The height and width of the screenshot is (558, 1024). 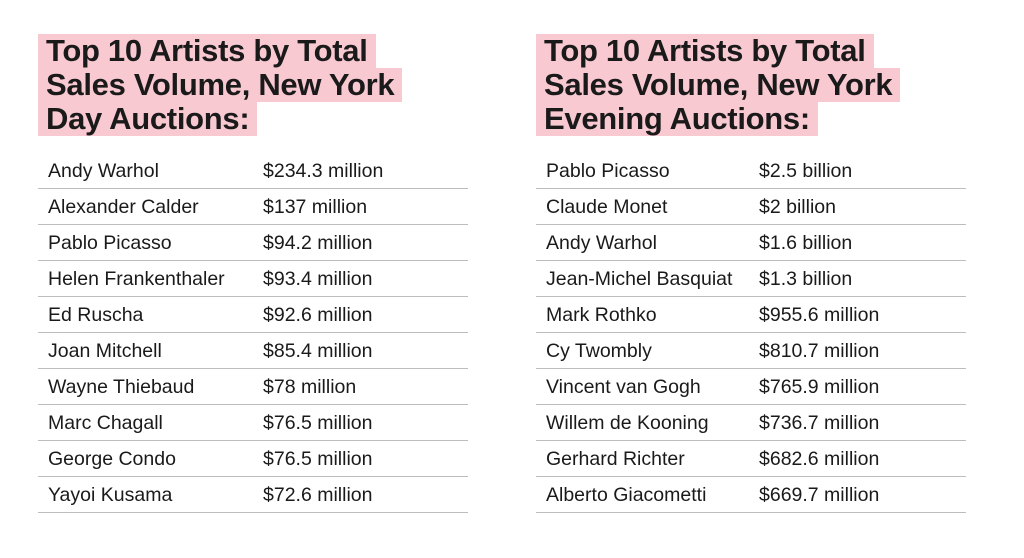 What do you see at coordinates (105, 351) in the screenshot?
I see `artist-name: Joan Mitchell` at bounding box center [105, 351].